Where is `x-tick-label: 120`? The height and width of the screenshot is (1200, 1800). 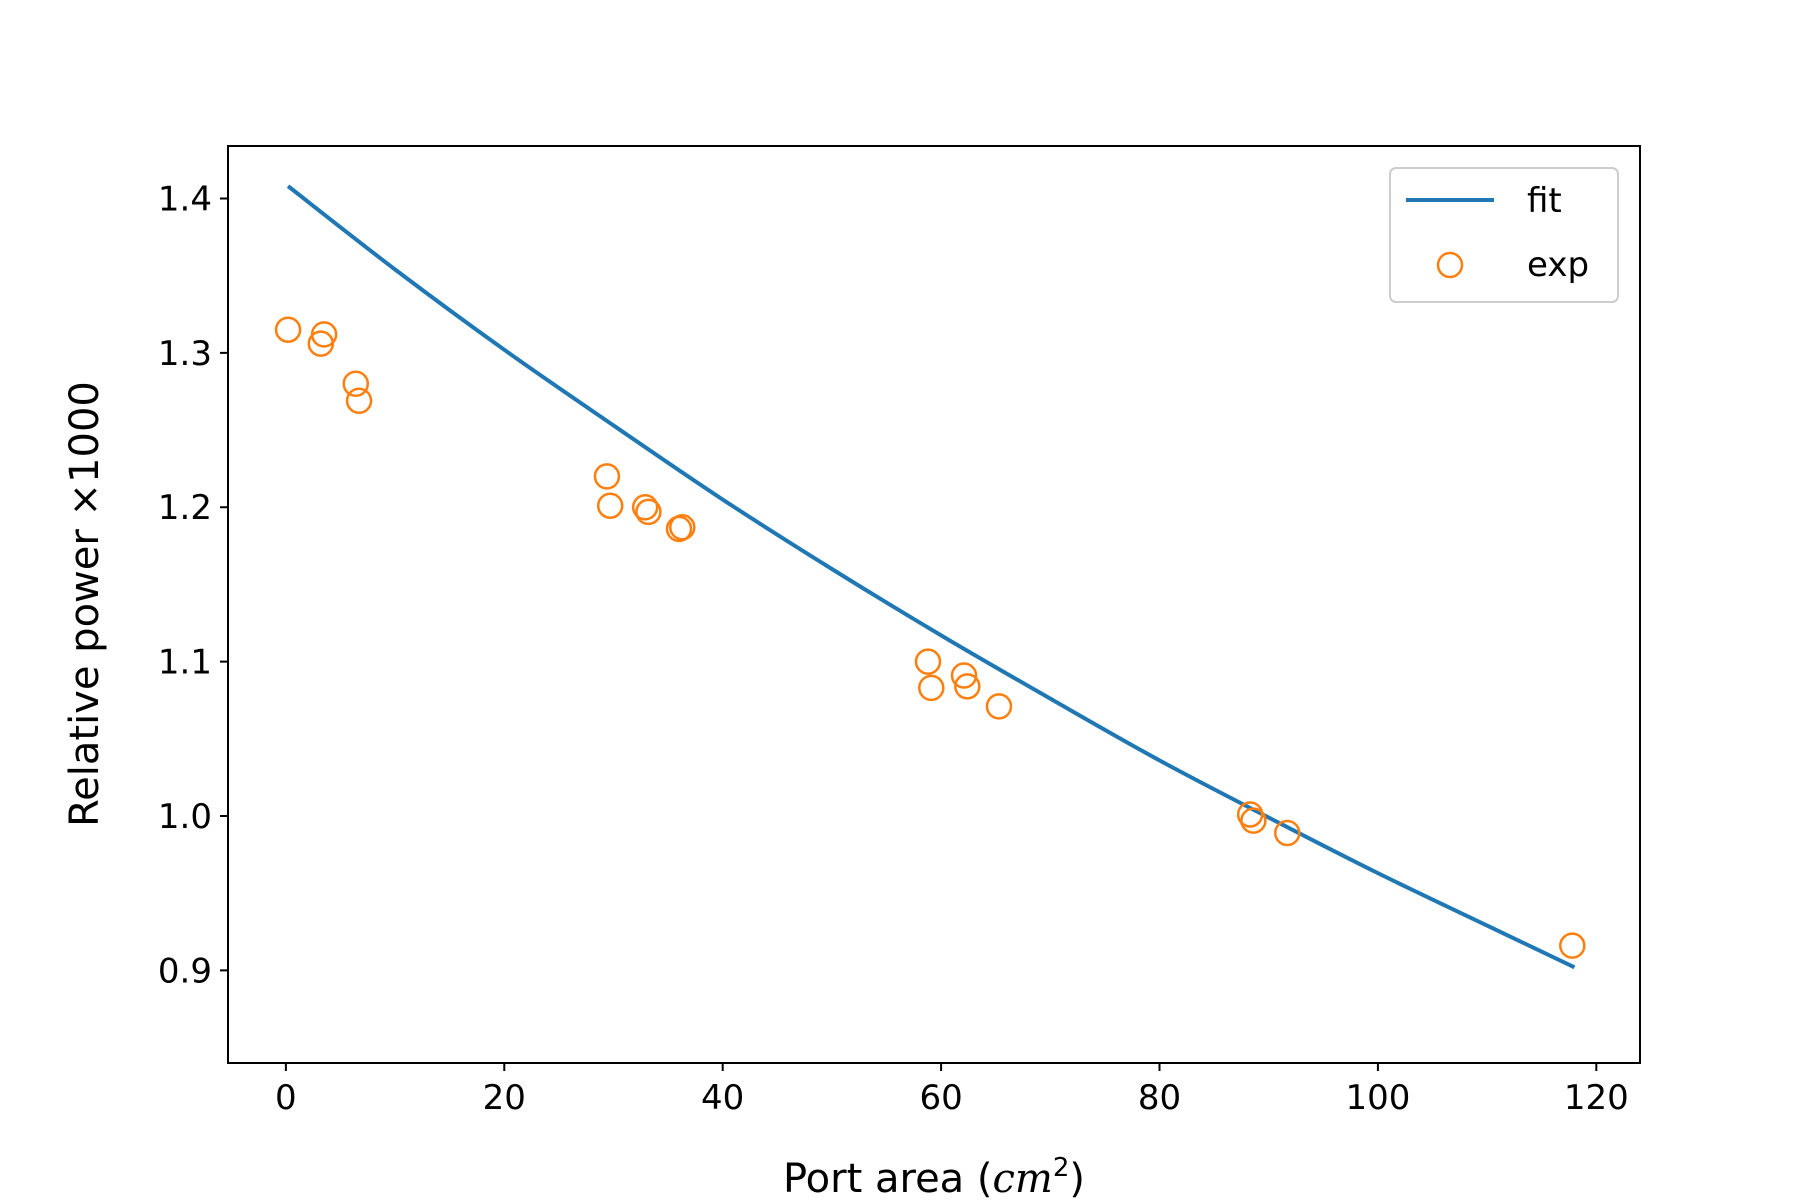
x-tick-label: 120 is located at coordinates (1596, 1098).